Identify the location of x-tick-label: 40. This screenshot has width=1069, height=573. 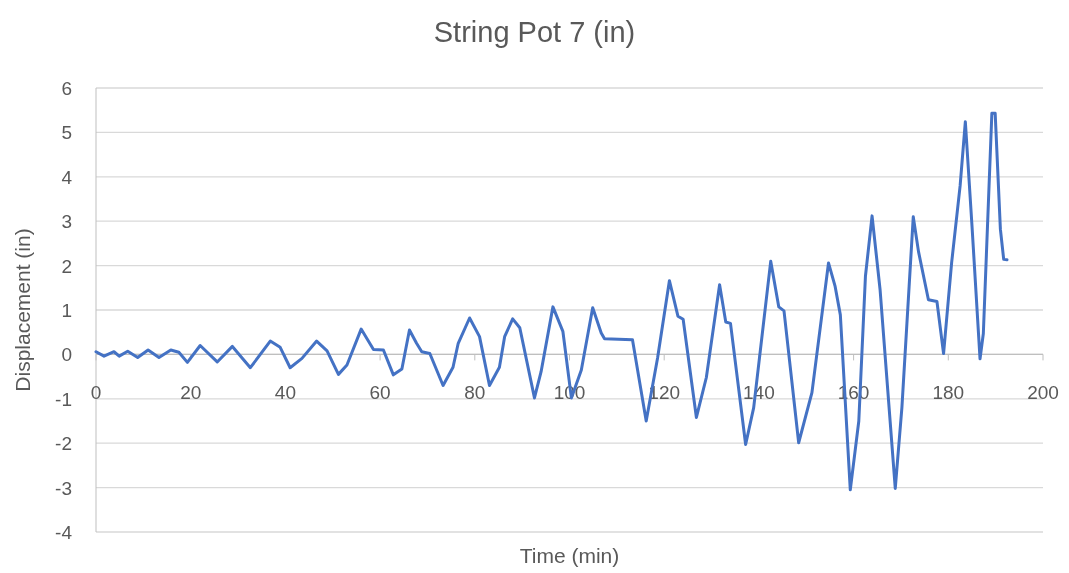
(285, 393).